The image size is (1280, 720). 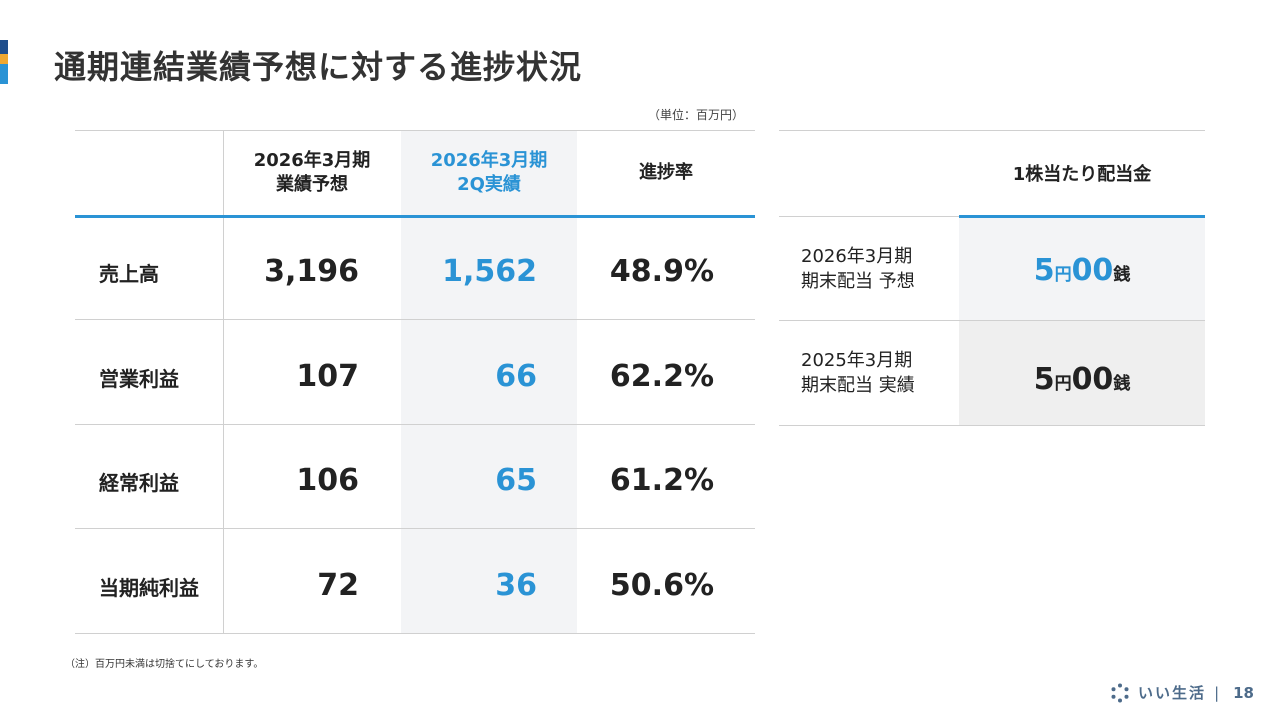 I want to click on dividend-actual-yen-unit: 円, so click(x=1063, y=384).